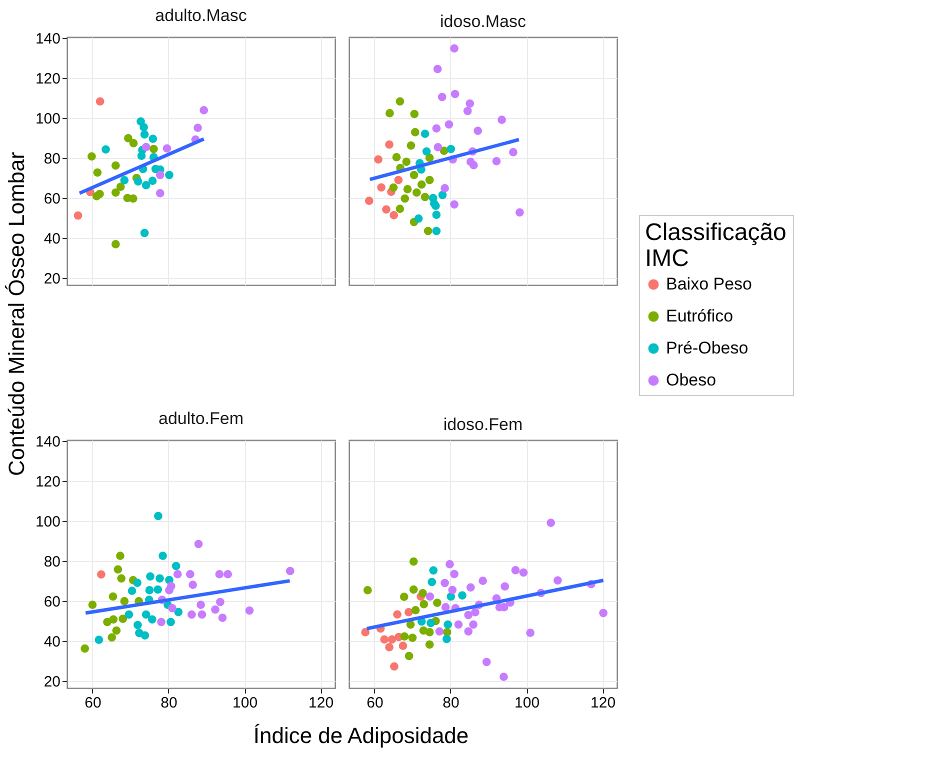  What do you see at coordinates (52, 562) in the screenshot?
I see `y-tick-label: 80` at bounding box center [52, 562].